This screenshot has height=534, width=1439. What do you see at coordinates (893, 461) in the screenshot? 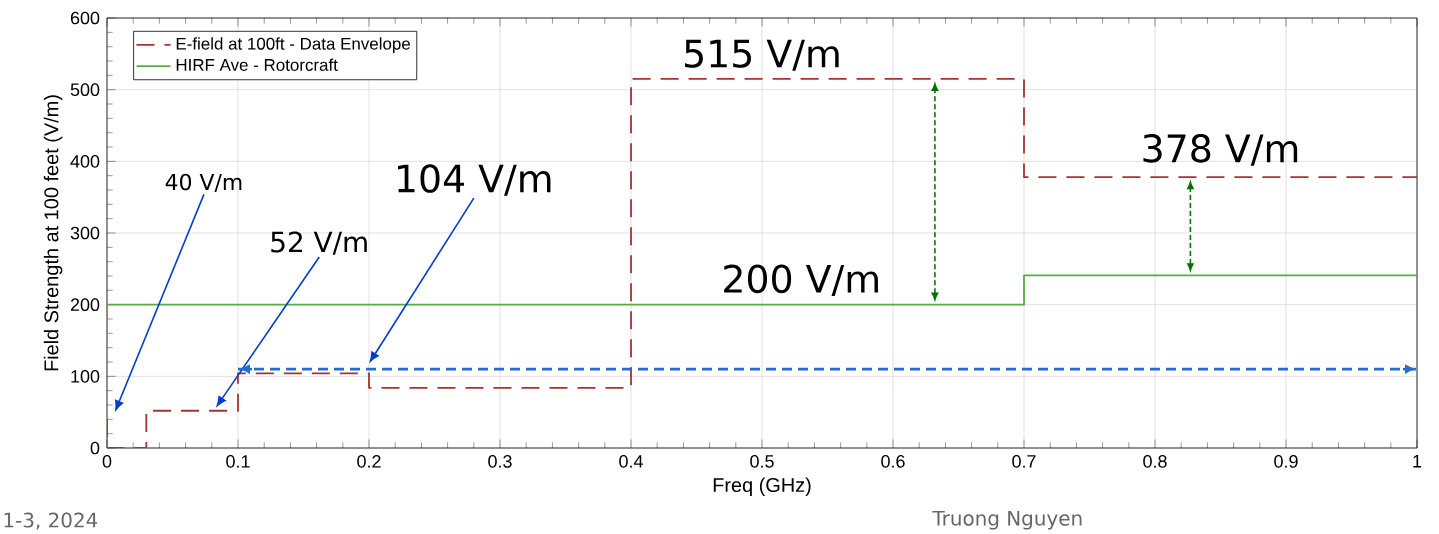
I see `x-tick-label: 0.6` at bounding box center [893, 461].